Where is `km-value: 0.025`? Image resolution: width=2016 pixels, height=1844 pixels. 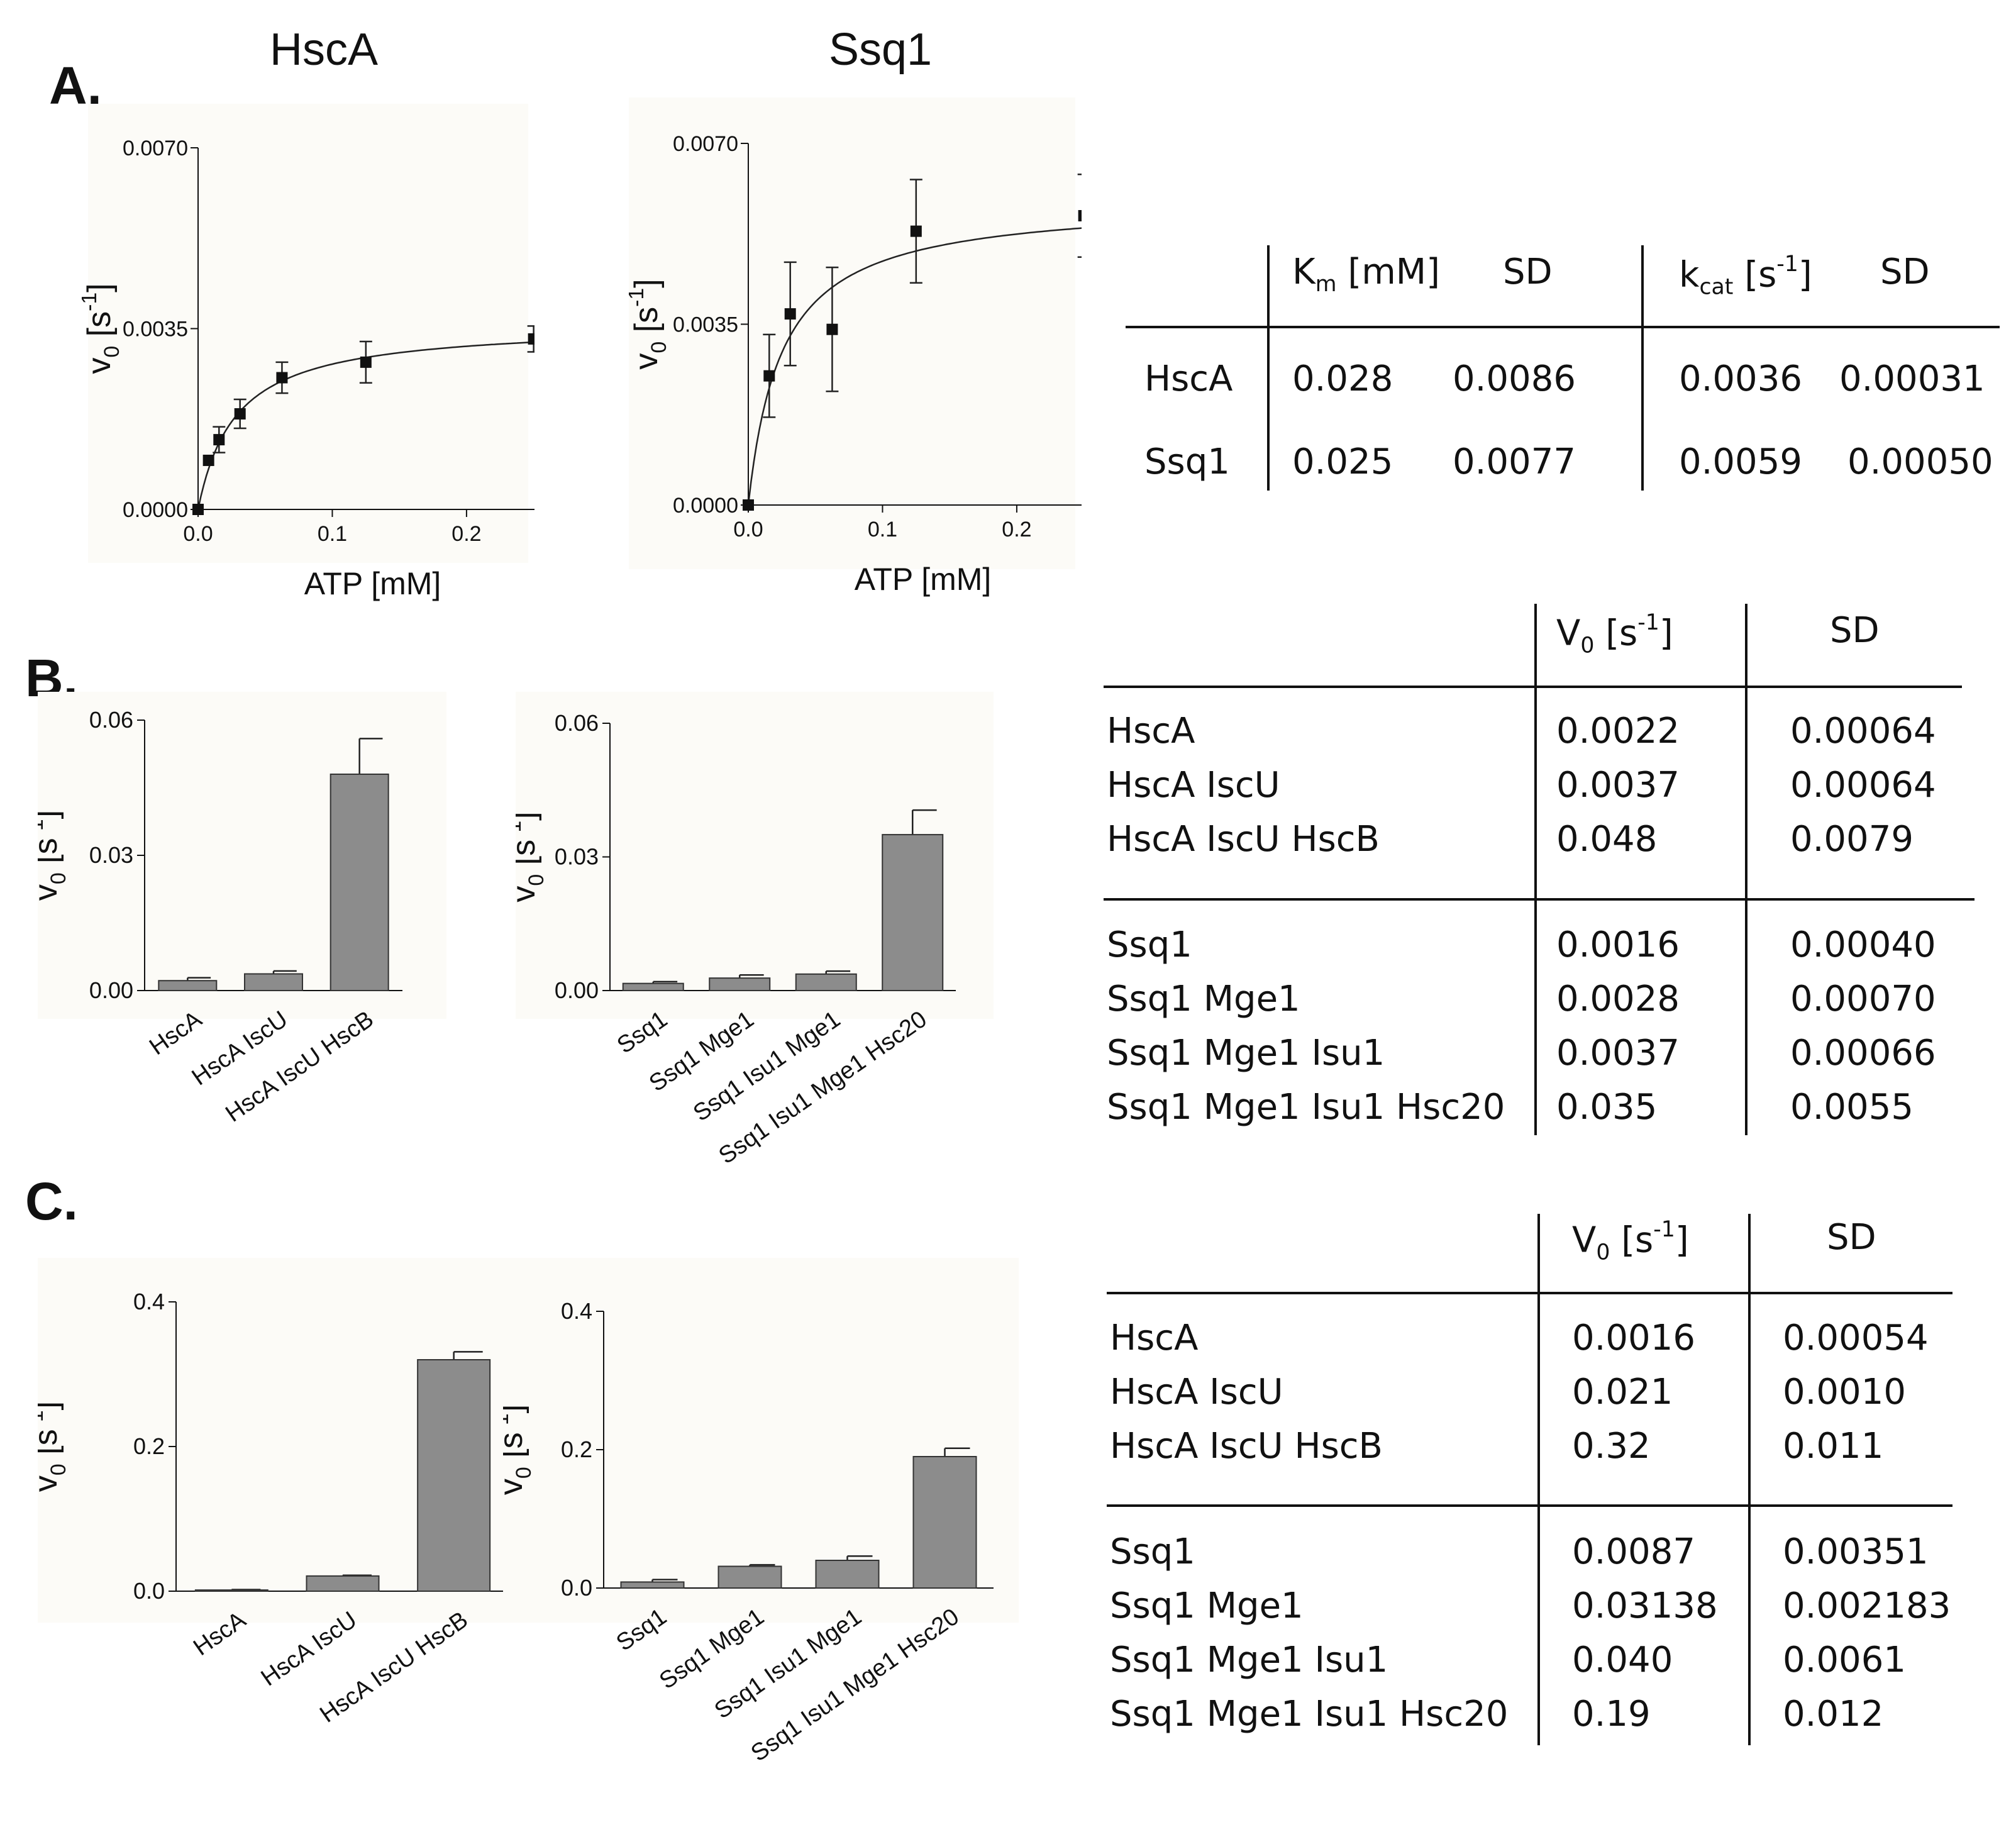
km-value: 0.025 is located at coordinates (1342, 462).